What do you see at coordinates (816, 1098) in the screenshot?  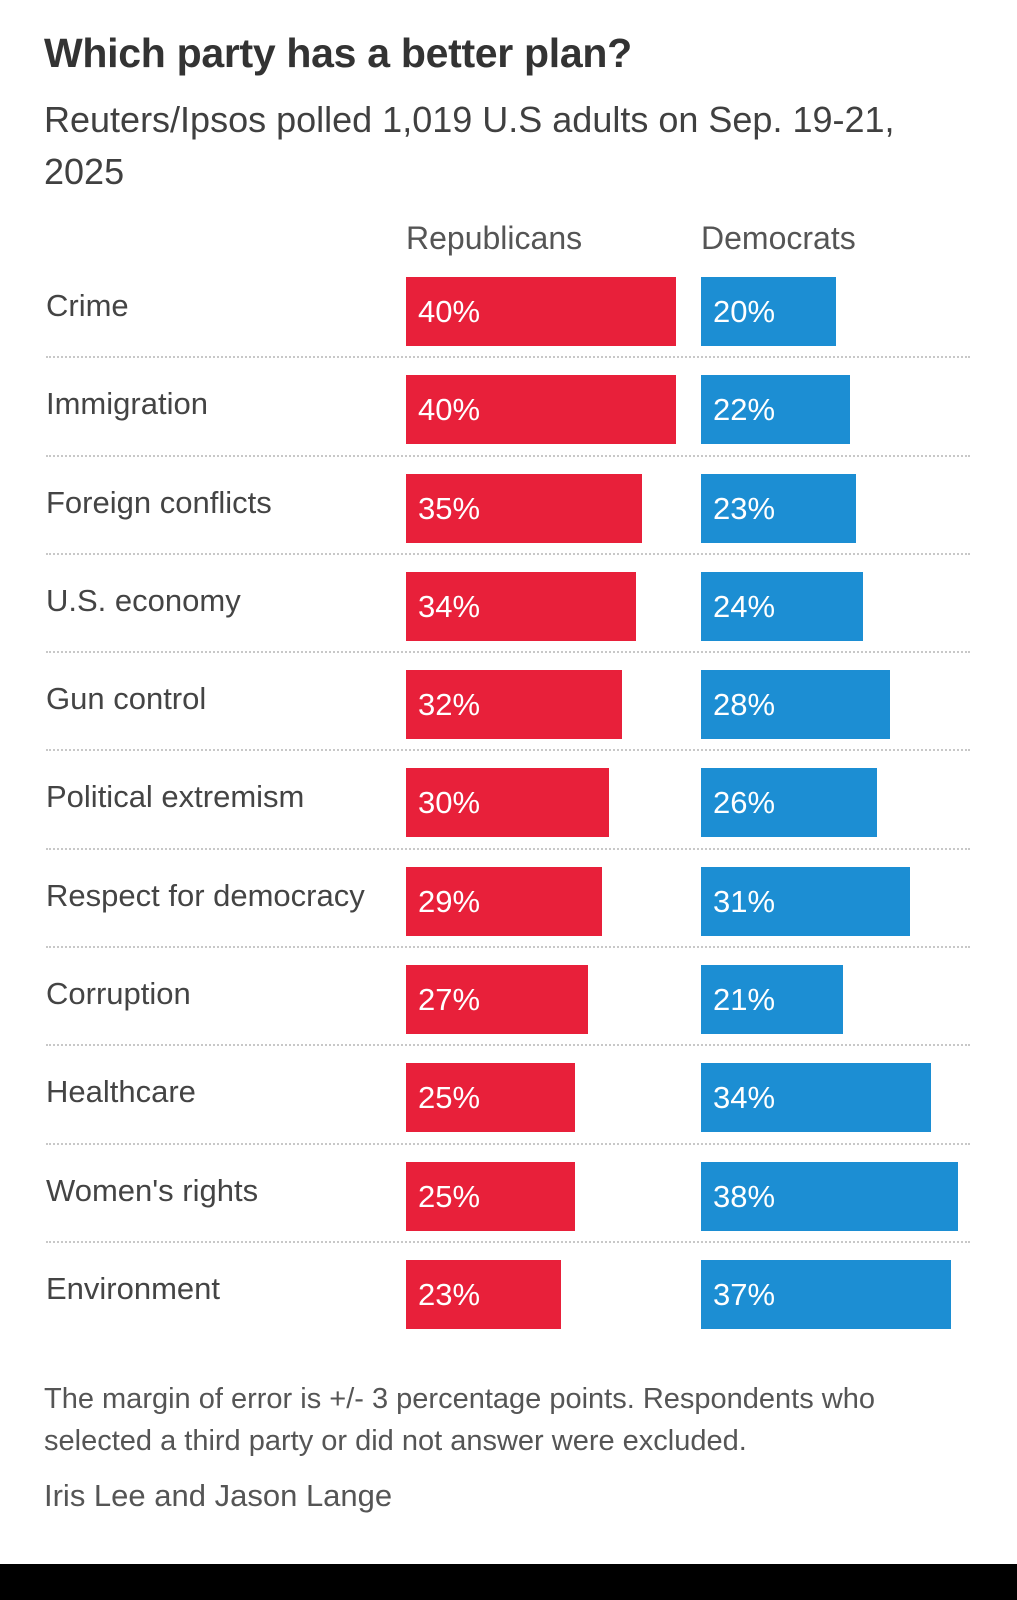 I see `bar-democrats: 34%` at bounding box center [816, 1098].